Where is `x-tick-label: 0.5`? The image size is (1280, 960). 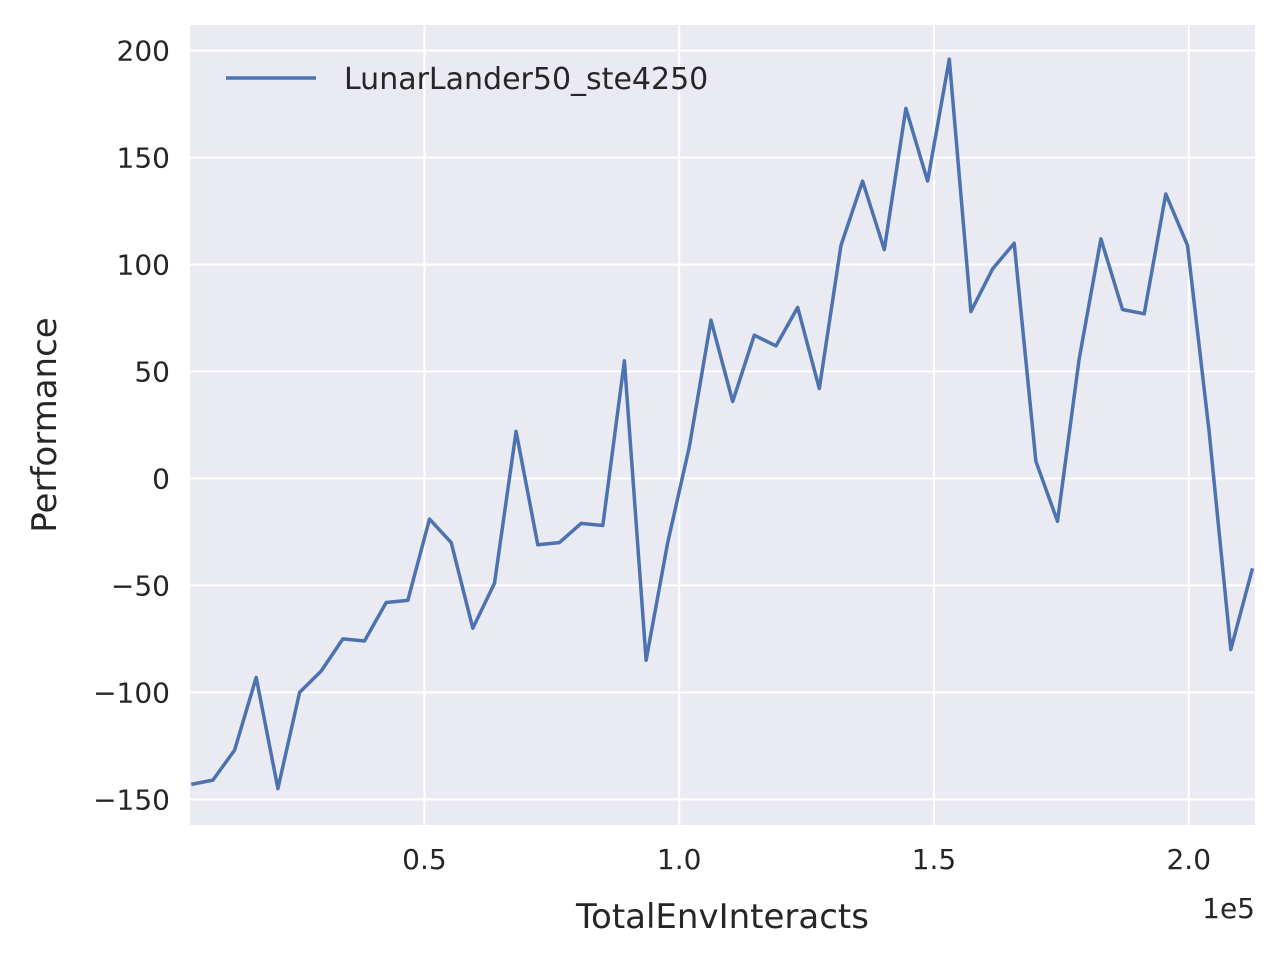 x-tick-label: 0.5 is located at coordinates (424, 859).